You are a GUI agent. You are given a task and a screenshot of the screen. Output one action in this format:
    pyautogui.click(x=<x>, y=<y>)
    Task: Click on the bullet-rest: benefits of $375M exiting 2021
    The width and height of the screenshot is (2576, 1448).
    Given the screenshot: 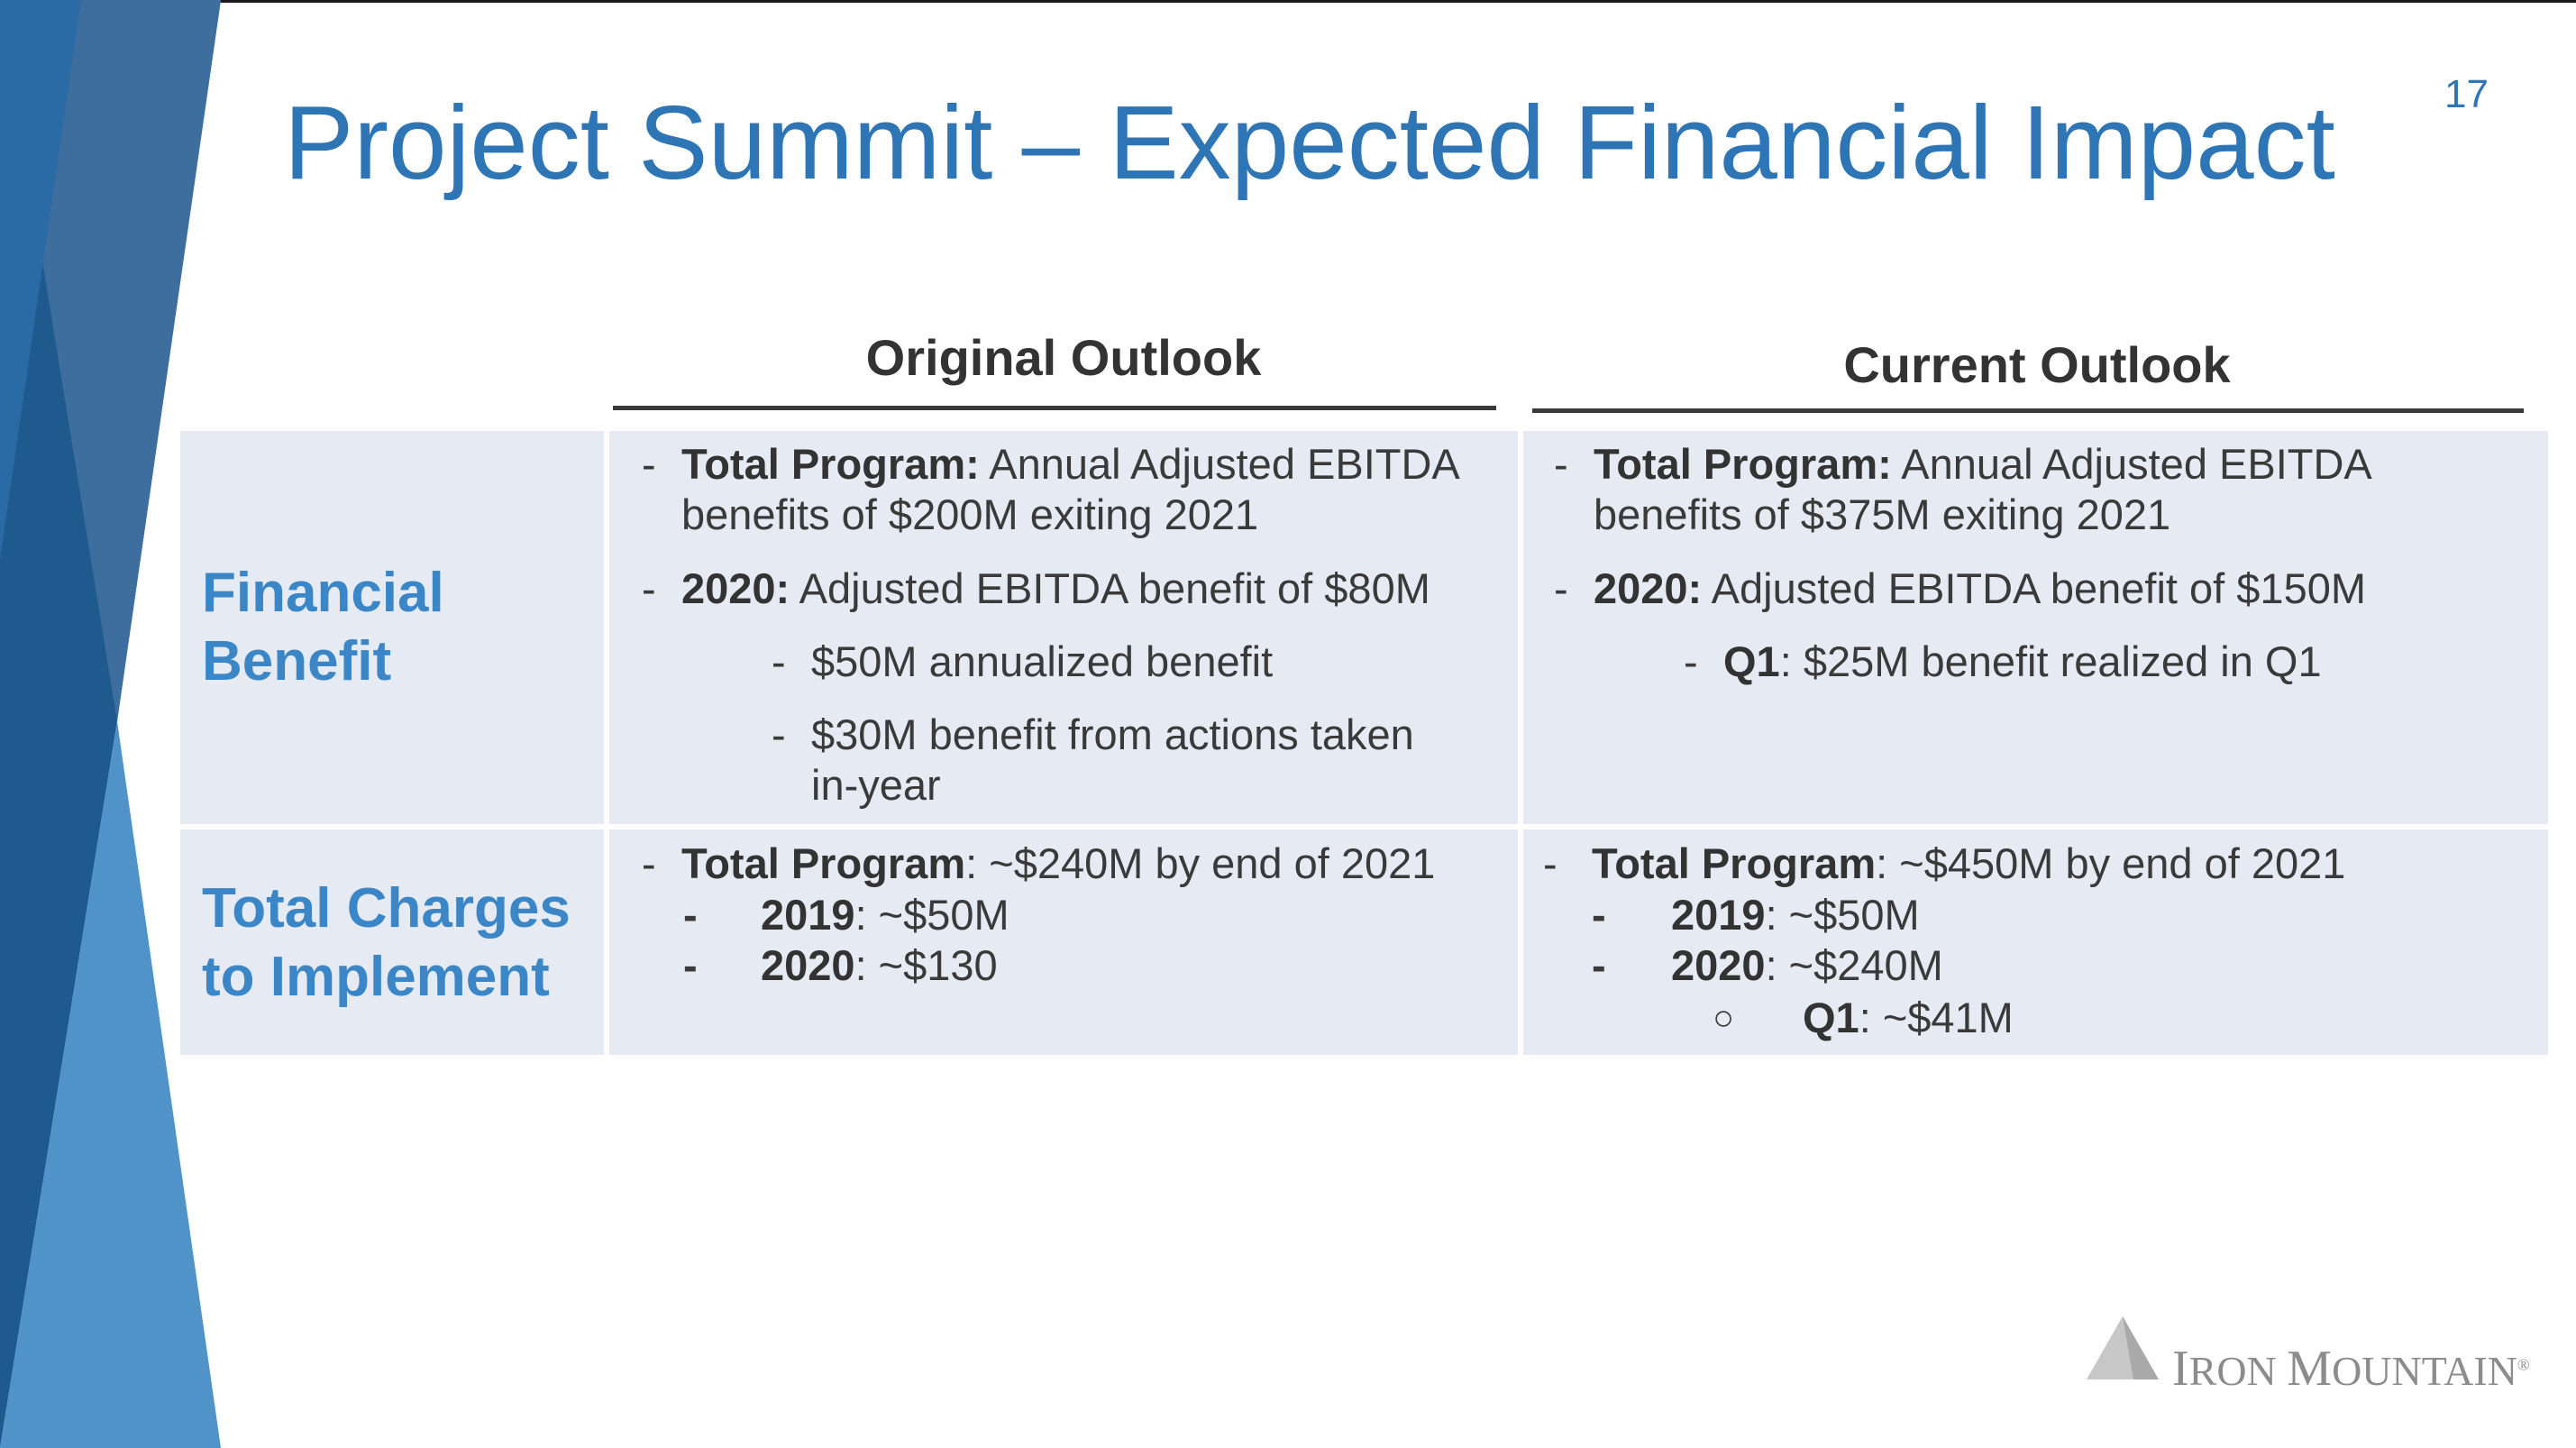 What is the action you would take?
    pyautogui.click(x=1882, y=514)
    